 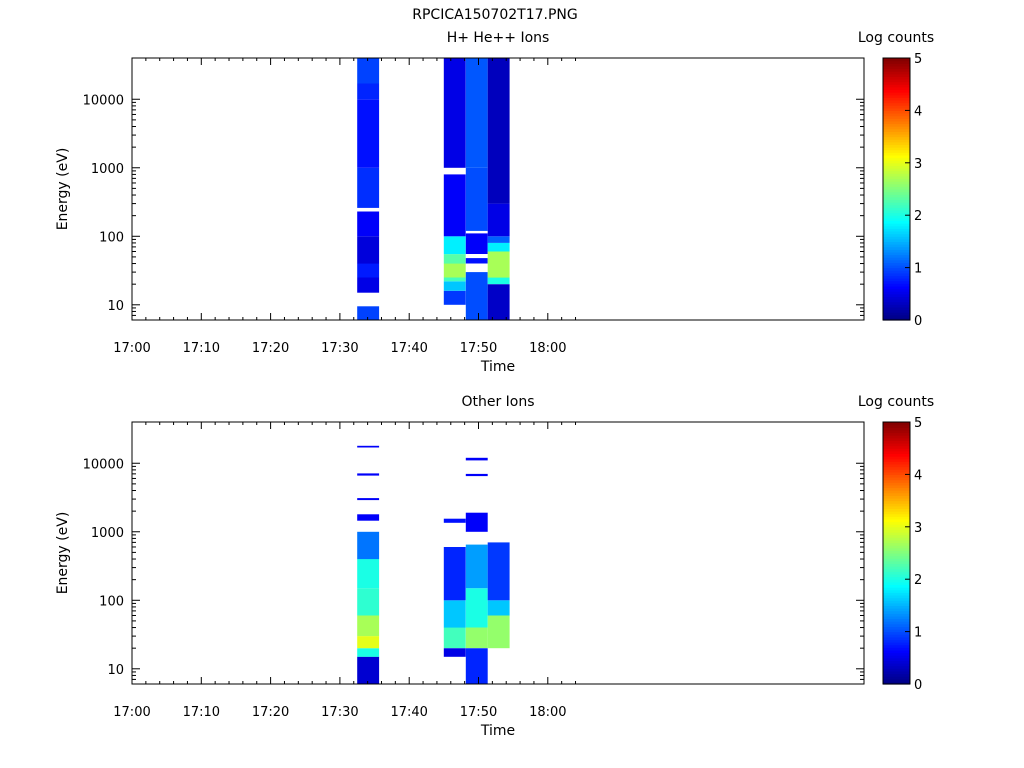 What do you see at coordinates (339, 348) in the screenshot?
I see `x-tick-label: 17:30` at bounding box center [339, 348].